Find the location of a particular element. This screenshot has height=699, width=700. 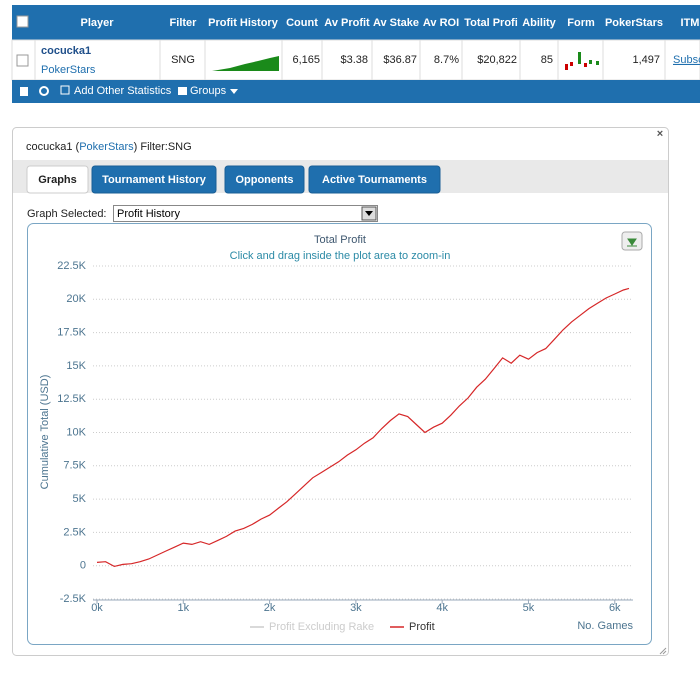

x-tick-label: 4k is located at coordinates (442, 608).